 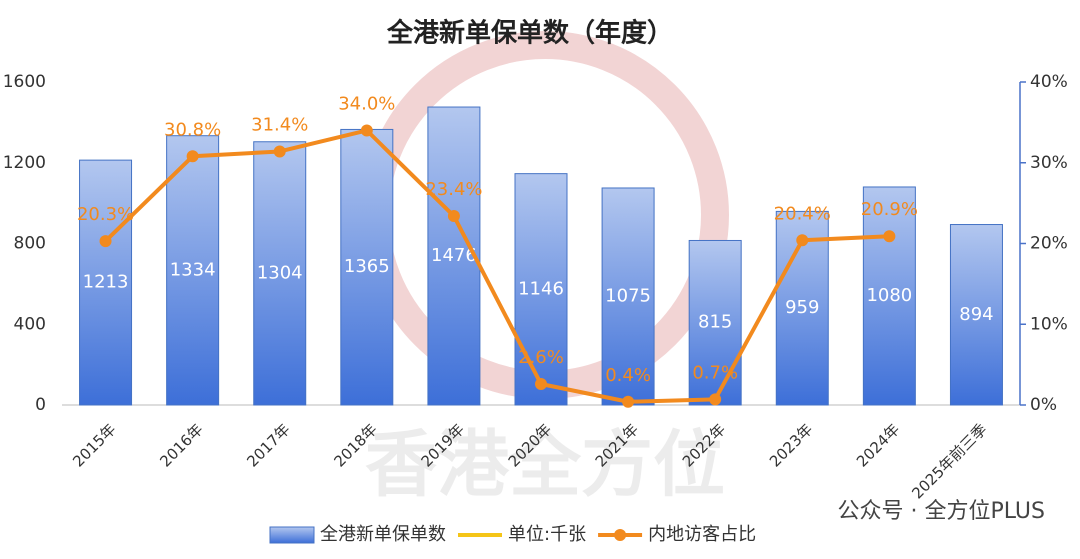 I want to click on legend-swatch, so click(x=292, y=535).